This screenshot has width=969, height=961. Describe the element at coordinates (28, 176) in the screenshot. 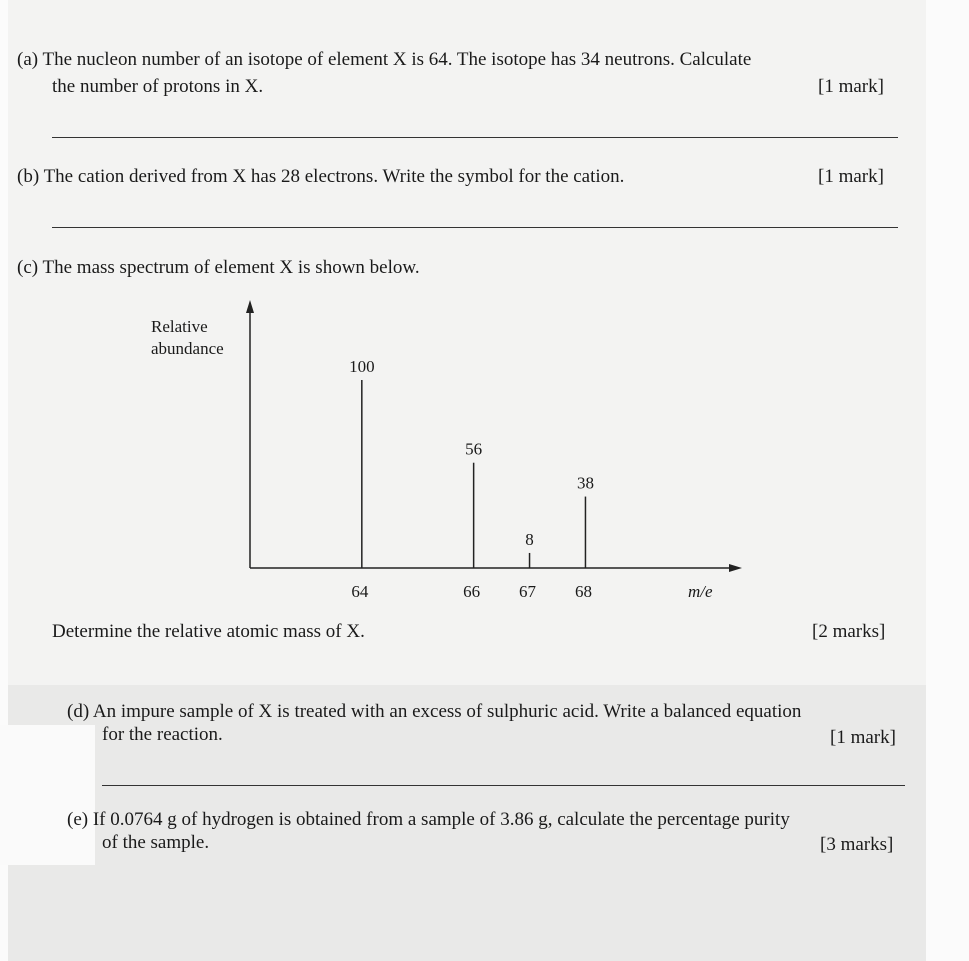

I see `question-b-label: (b)` at that location.